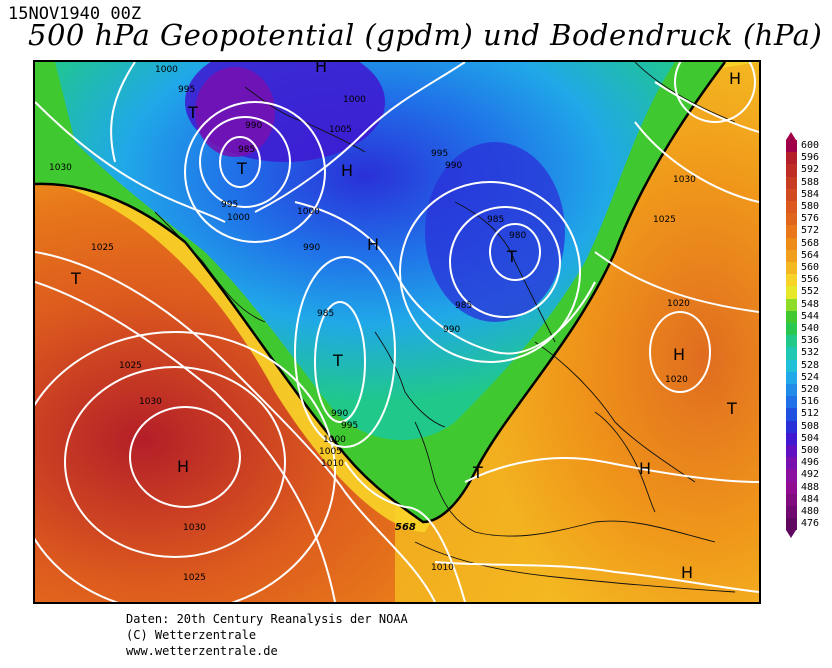 The image size is (832, 668). Describe the element at coordinates (267, 619) in the screenshot. I see `credit-data-source: Daten: 20th Century Reanalysis der NOAA` at that location.